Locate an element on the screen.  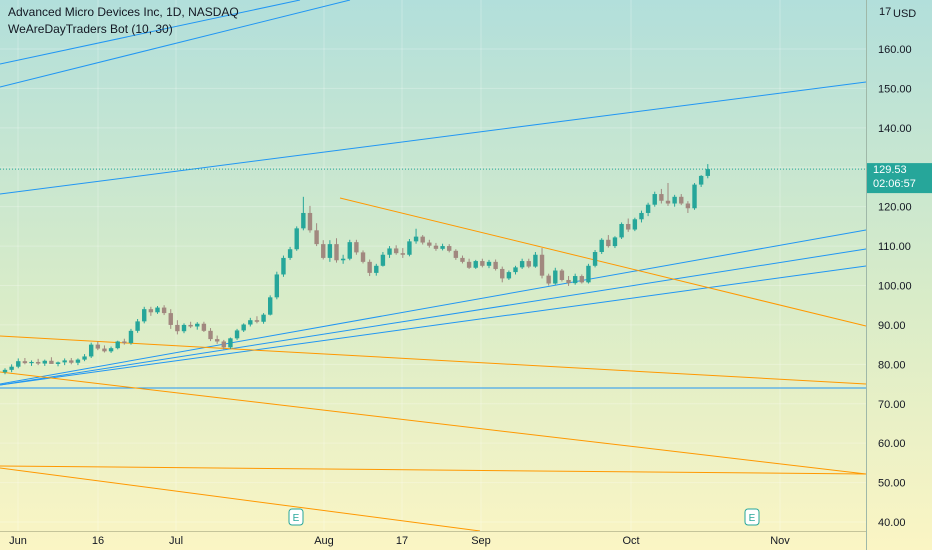
price-tick-label: 120.00 is located at coordinates (895, 208).